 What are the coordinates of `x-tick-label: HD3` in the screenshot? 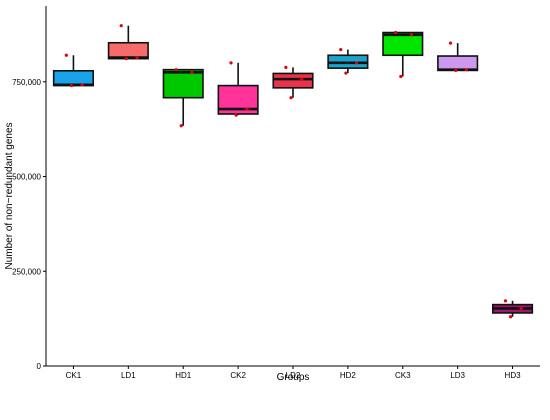 It's located at (513, 375).